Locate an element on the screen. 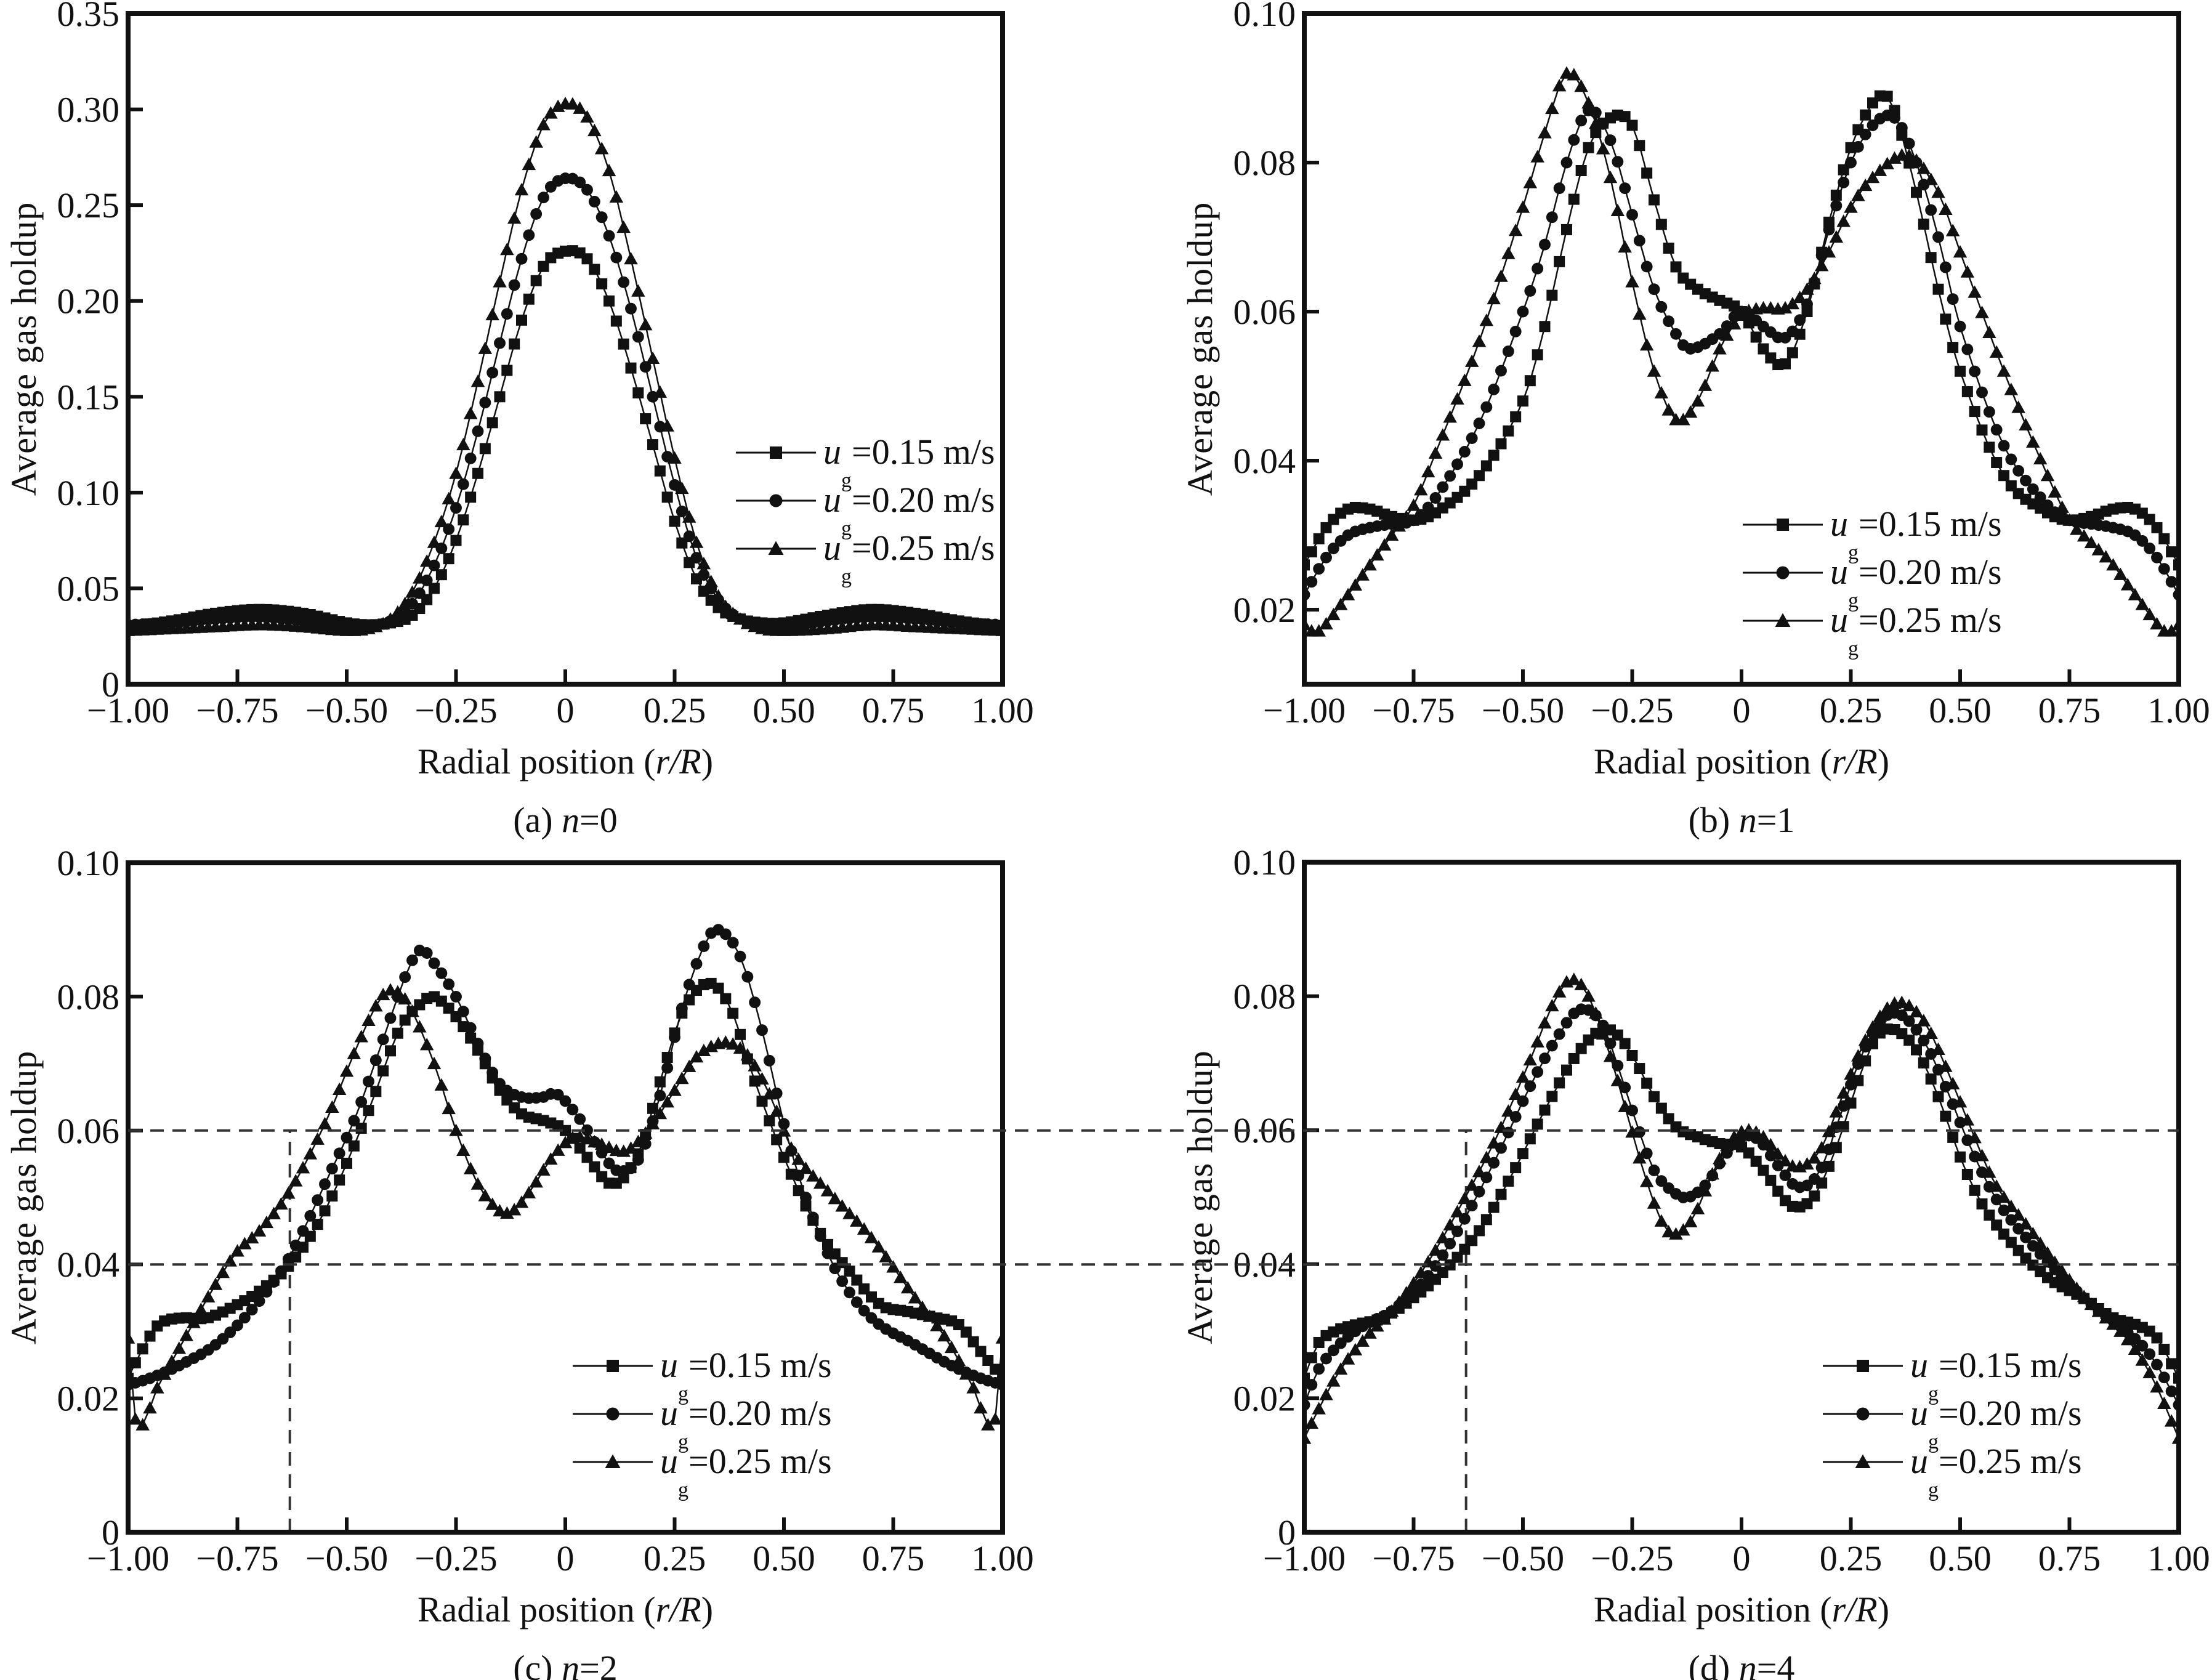 Image resolution: width=2212 pixels, height=1680 pixels. legend-item: ug=0.15 m/s is located at coordinates (1873, 534).